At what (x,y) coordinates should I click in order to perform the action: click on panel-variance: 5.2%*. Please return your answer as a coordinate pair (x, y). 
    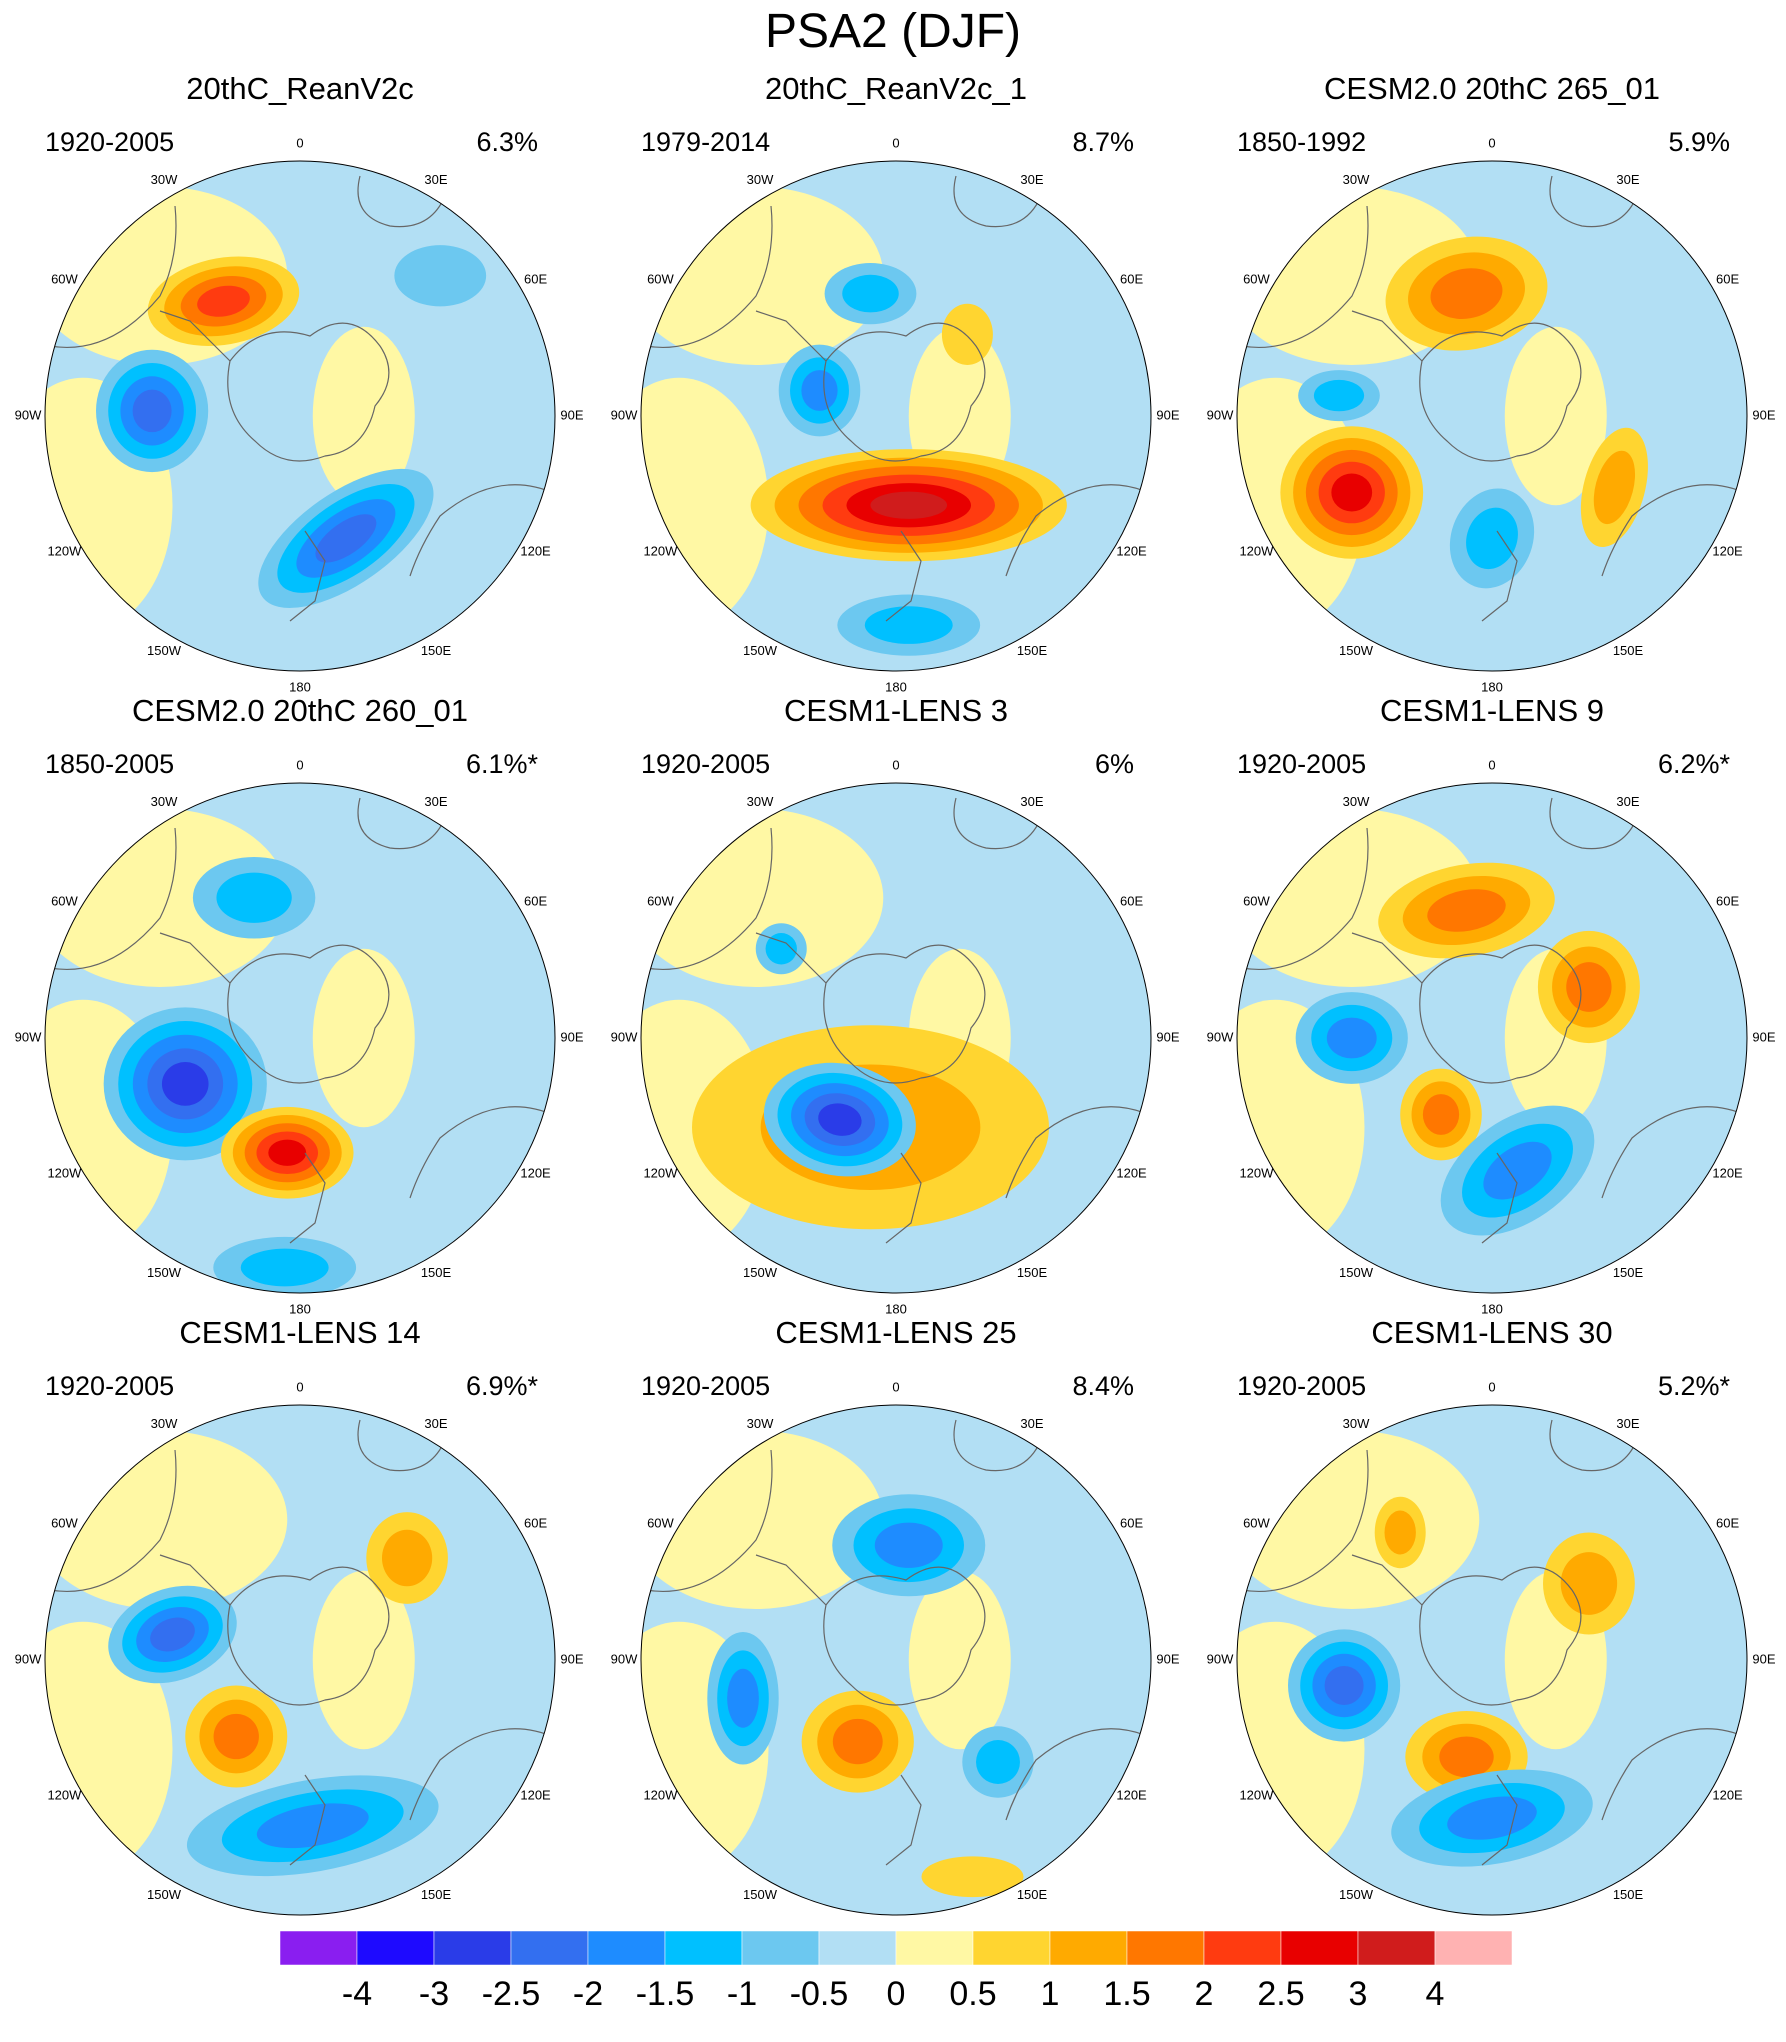
    Looking at the image, I should click on (1694, 1386).